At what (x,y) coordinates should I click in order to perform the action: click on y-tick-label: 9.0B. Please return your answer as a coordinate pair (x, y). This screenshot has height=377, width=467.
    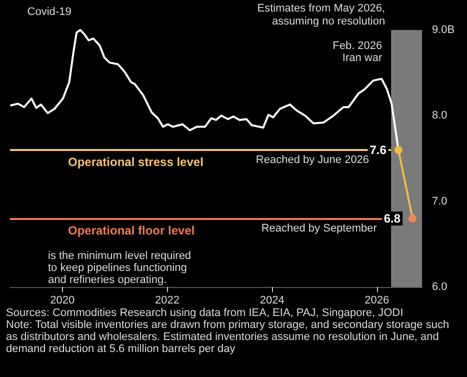
    Looking at the image, I should click on (443, 30).